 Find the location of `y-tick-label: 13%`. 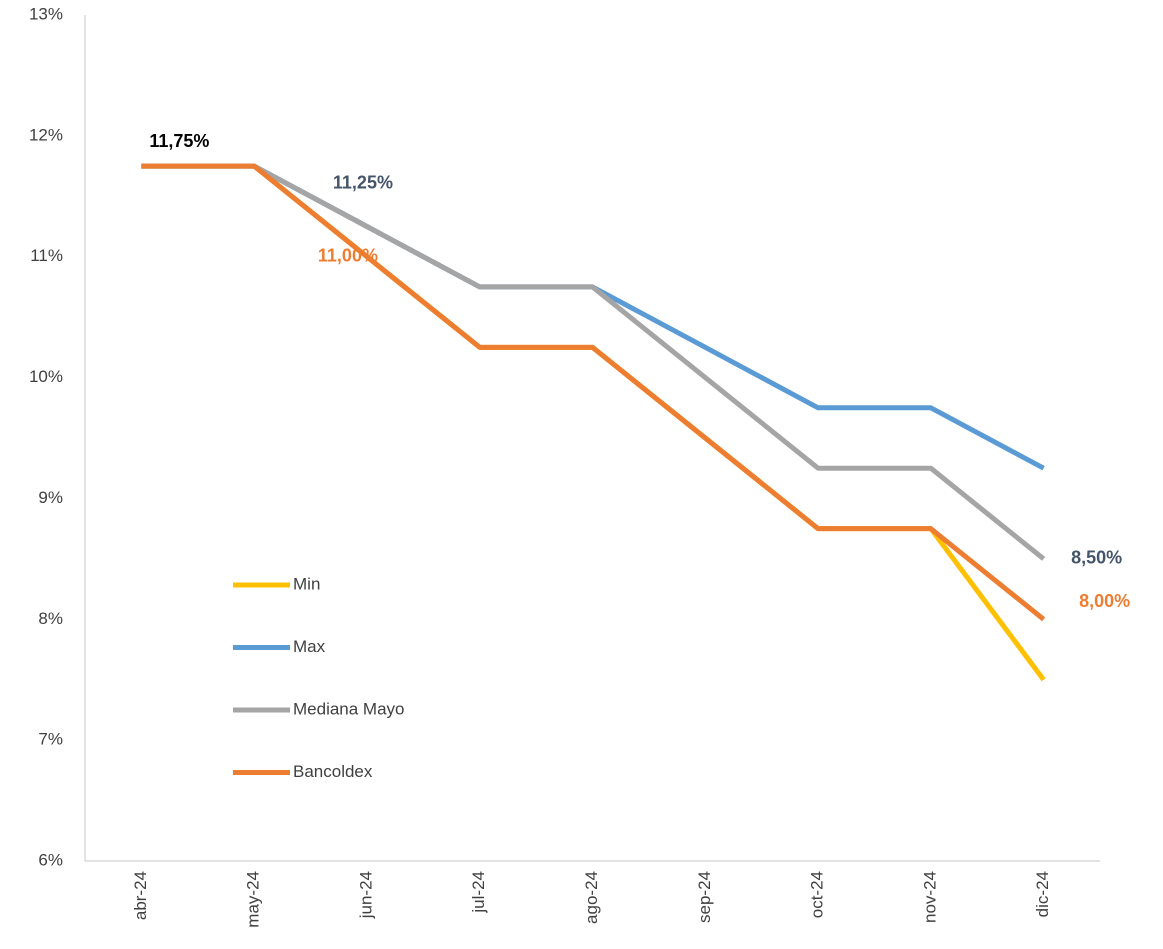

y-tick-label: 13% is located at coordinates (46, 13).